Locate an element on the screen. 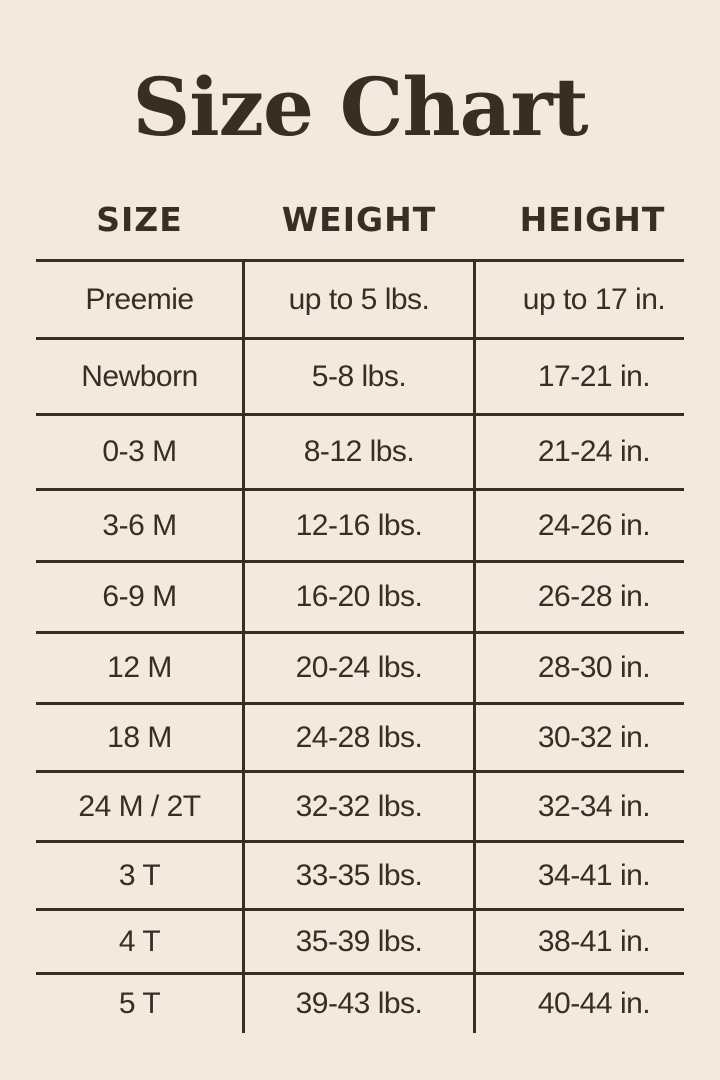 This screenshot has width=720, height=1080. size-cell: 5 T is located at coordinates (139, 1003).